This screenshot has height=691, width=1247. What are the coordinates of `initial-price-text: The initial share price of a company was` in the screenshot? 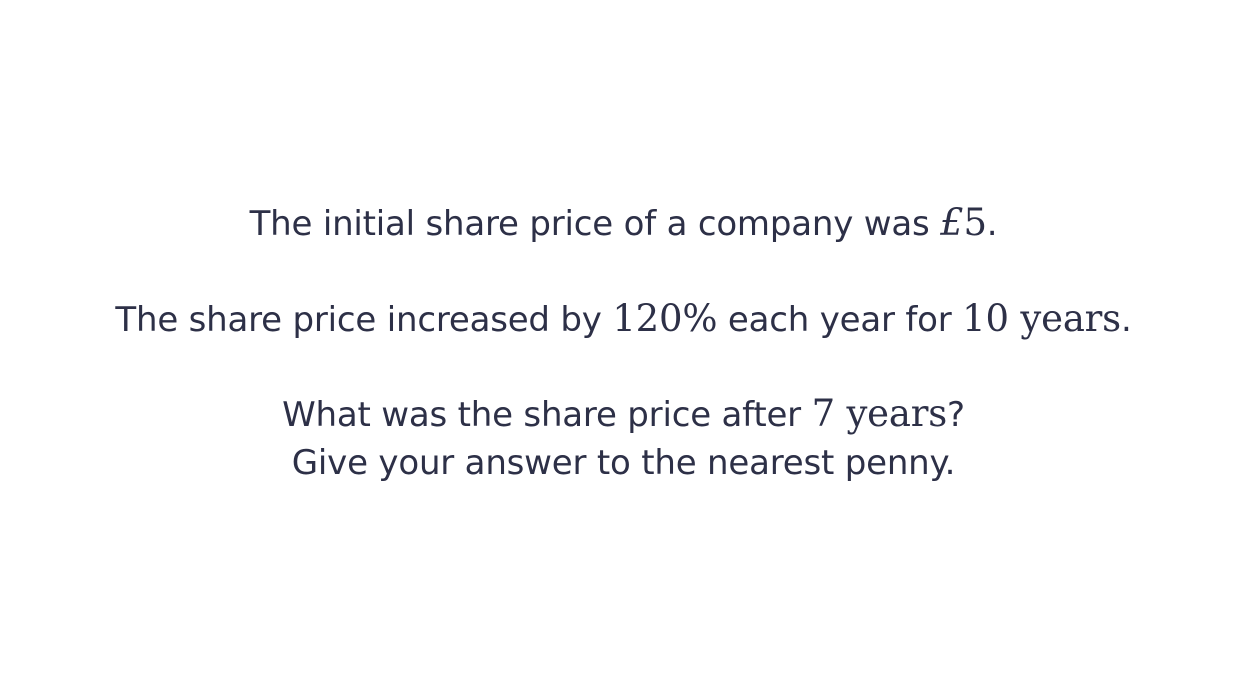 It's located at (595, 224).